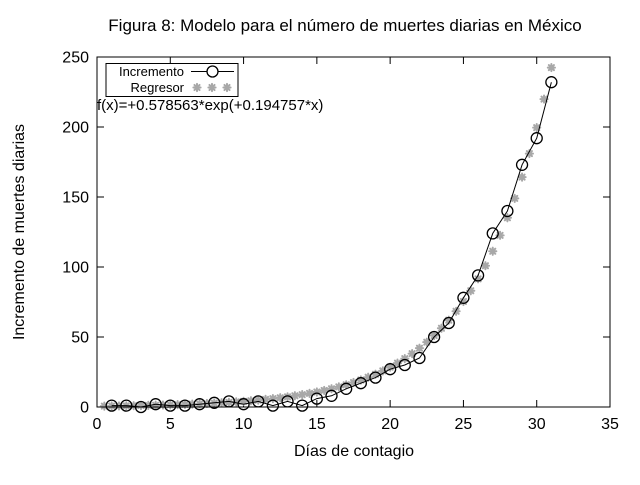  Describe the element at coordinates (170, 424) in the screenshot. I see `x-tick-label: 5` at that location.